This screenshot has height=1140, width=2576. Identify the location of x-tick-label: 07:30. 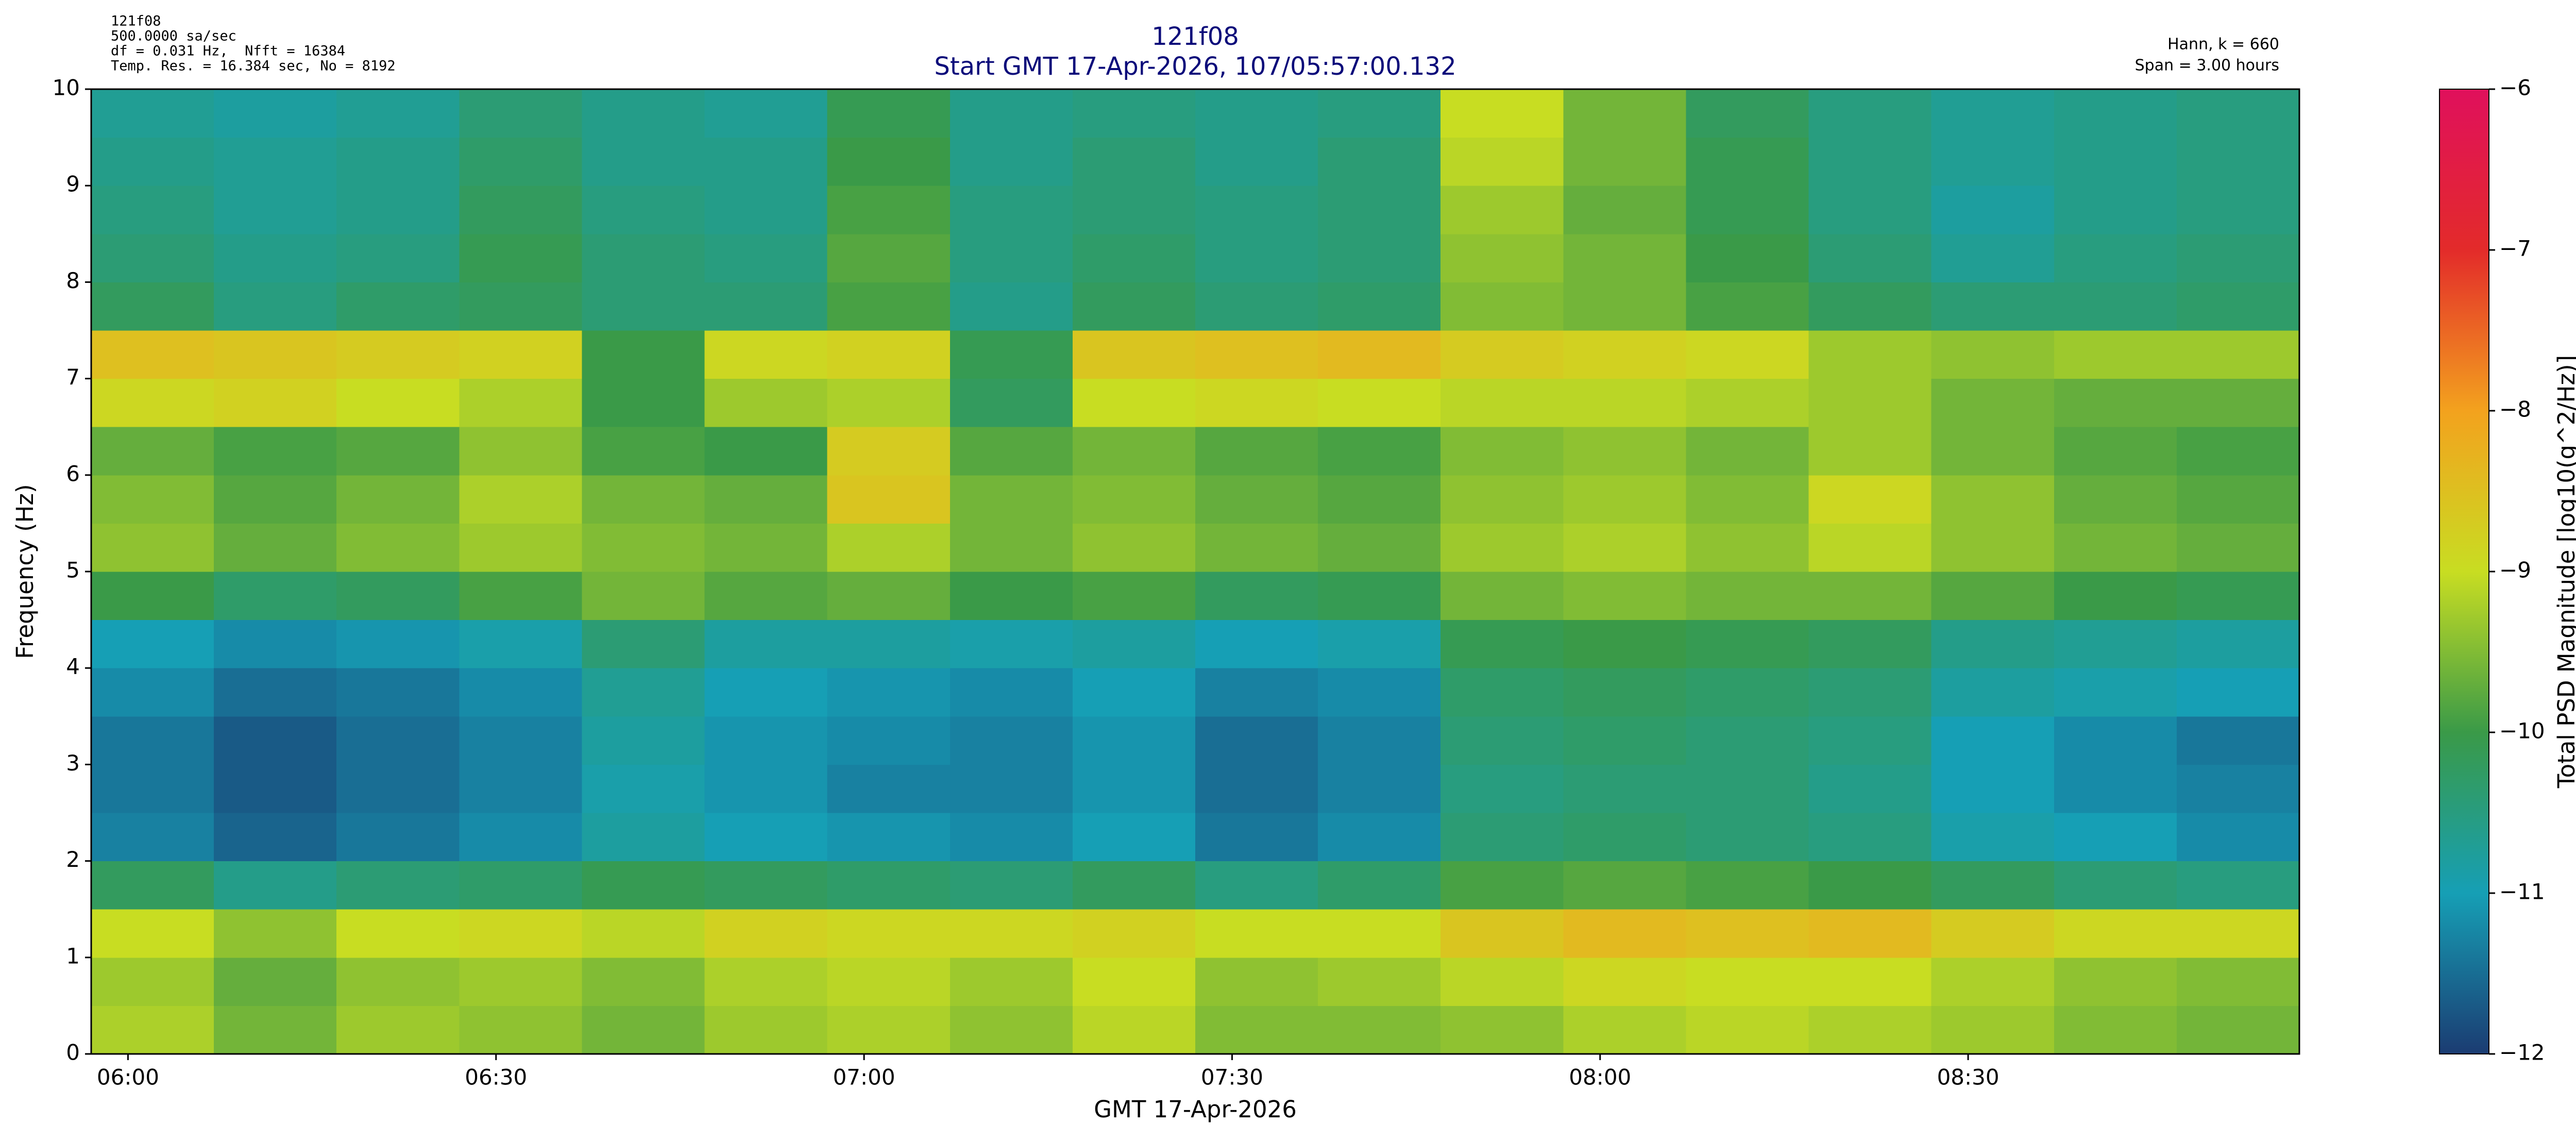
(1232, 1077).